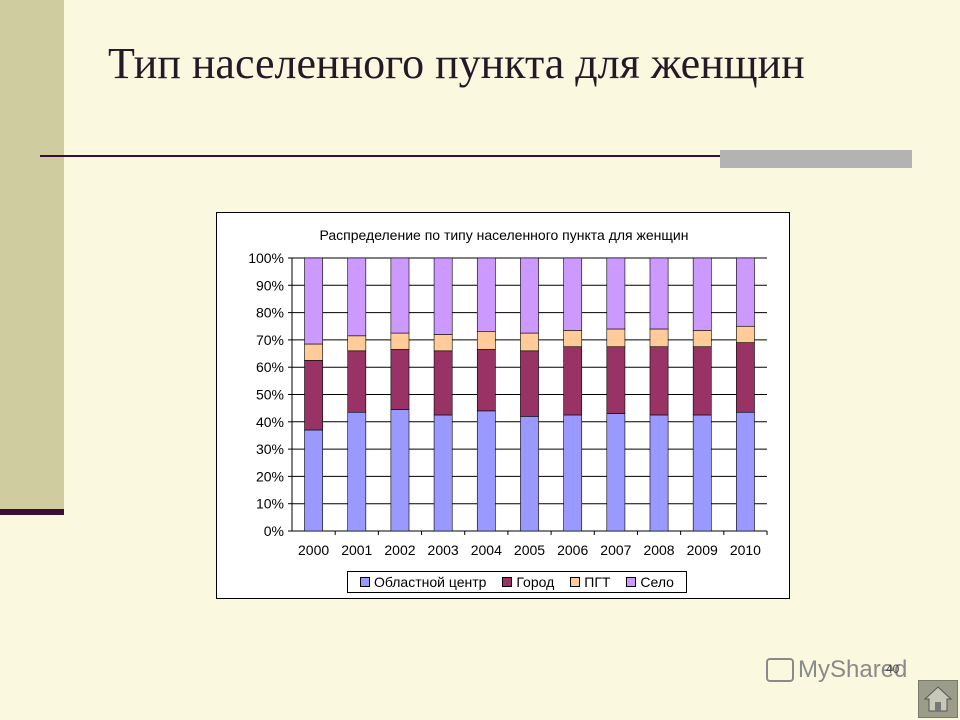 This screenshot has height=720, width=960. Describe the element at coordinates (456, 63) in the screenshot. I see `slide-title: Тип населенного пункта для женщин` at that location.